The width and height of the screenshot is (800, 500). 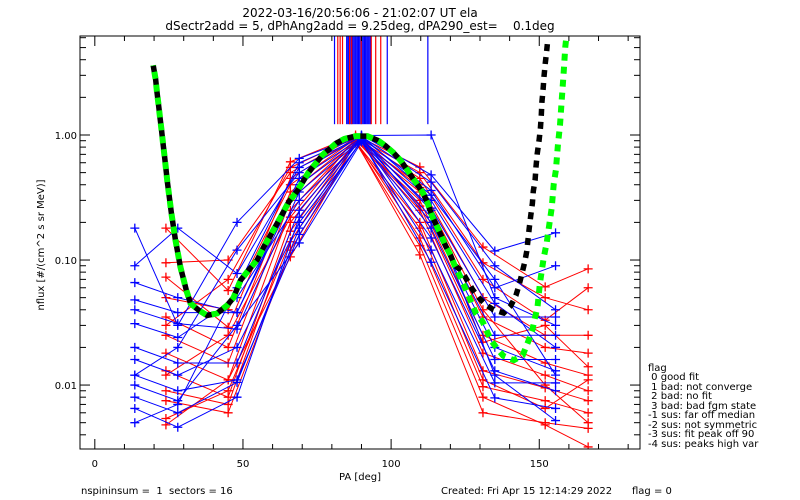 I want to click on legend-item: -1 sus: far off median, so click(x=701, y=415).